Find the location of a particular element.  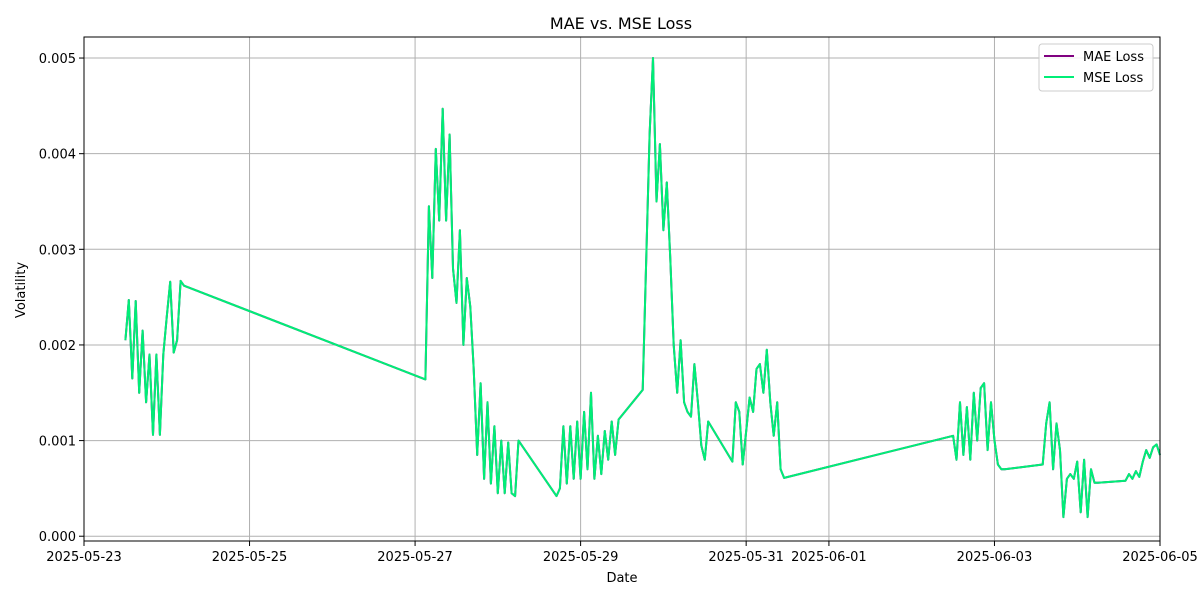

y-tick-label: 0.001 is located at coordinates (57, 442).